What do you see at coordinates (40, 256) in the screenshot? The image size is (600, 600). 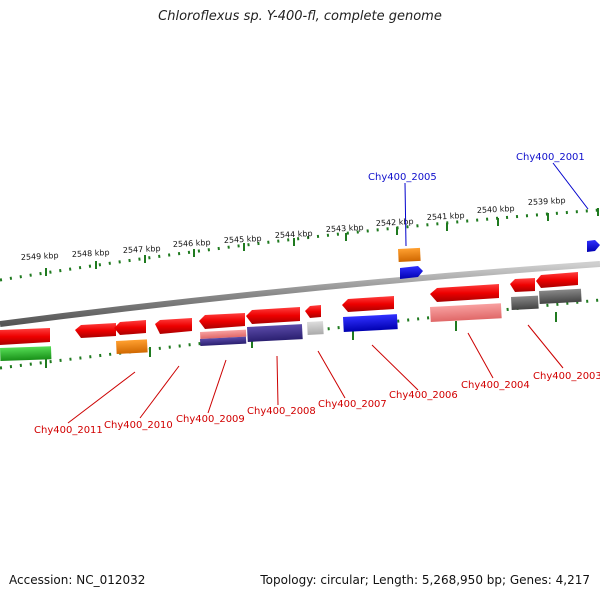 I see `scale-label-2549: 2549 kbp` at bounding box center [40, 256].